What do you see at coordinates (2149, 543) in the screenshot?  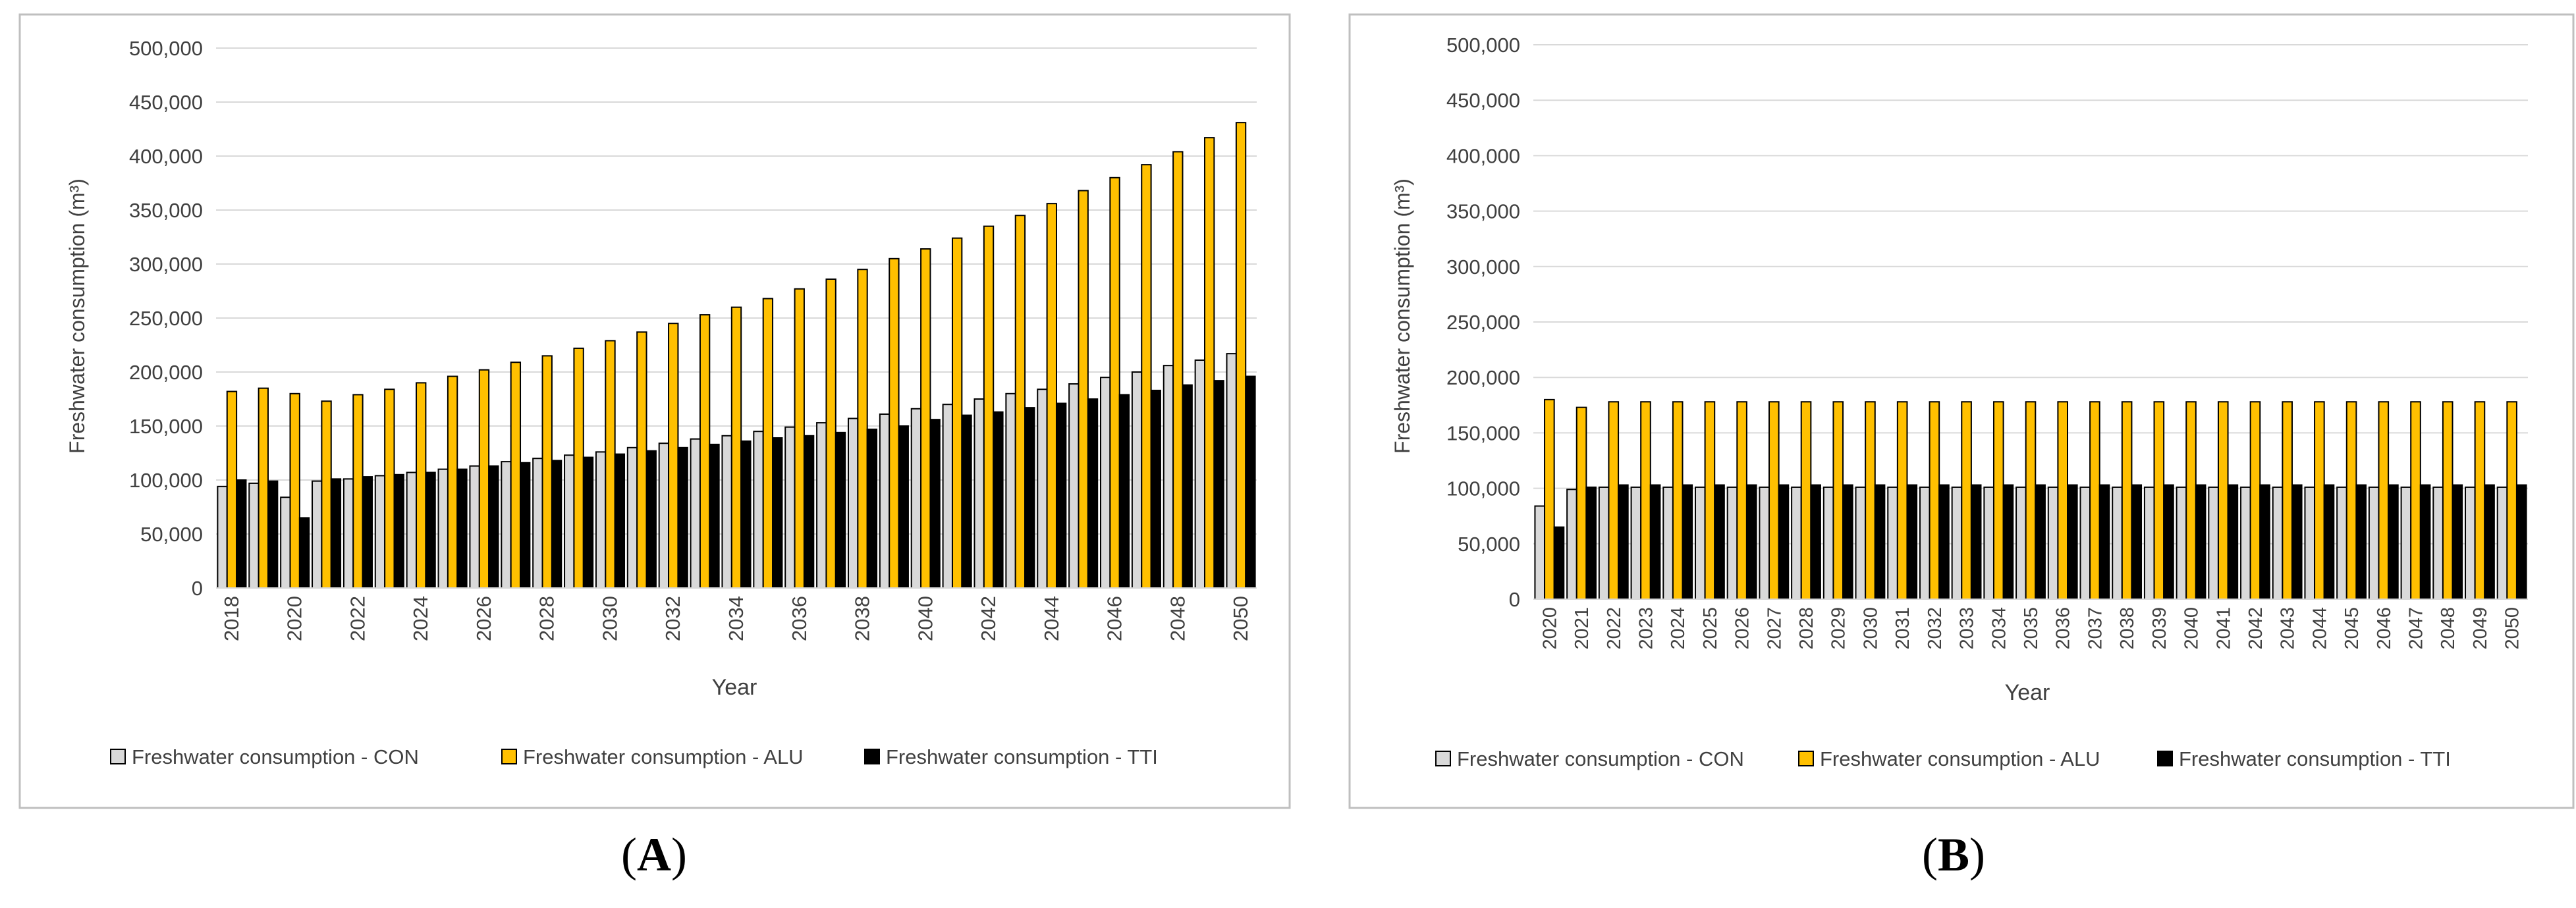 I see `panel-b-bar-con-2039` at bounding box center [2149, 543].